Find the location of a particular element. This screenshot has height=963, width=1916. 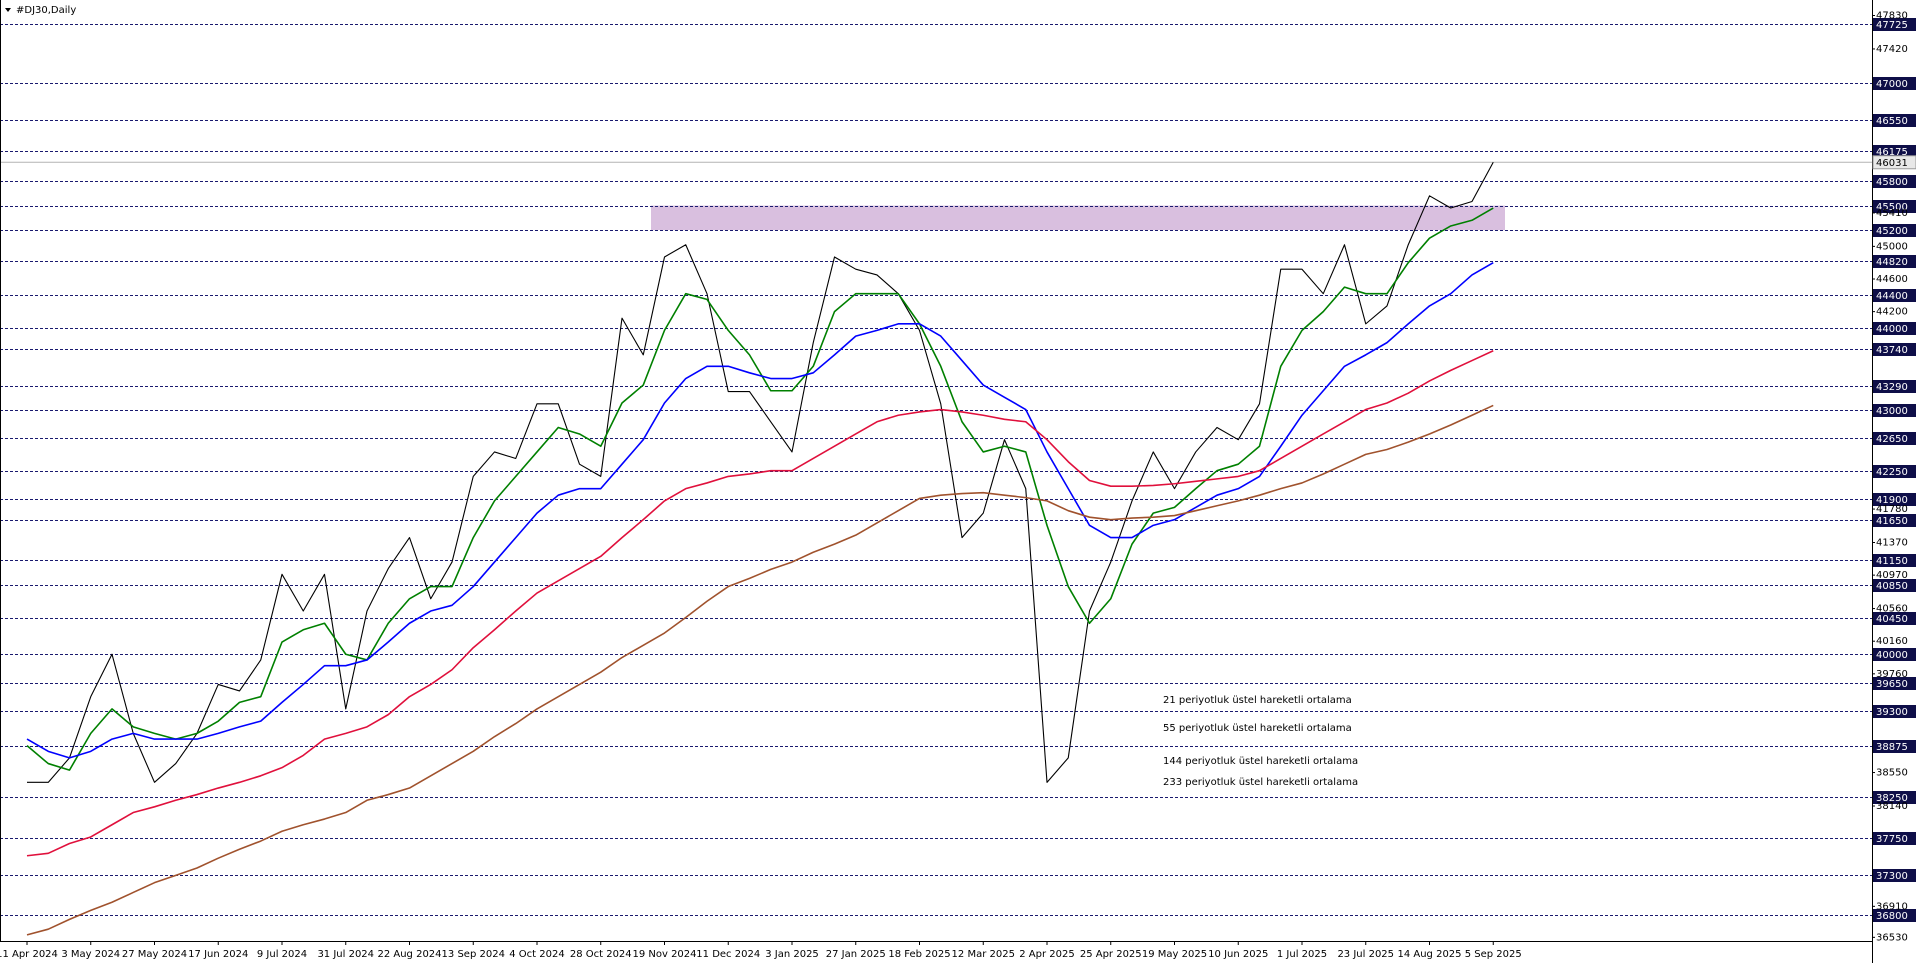

level-label: 37750 is located at coordinates (1892, 839).